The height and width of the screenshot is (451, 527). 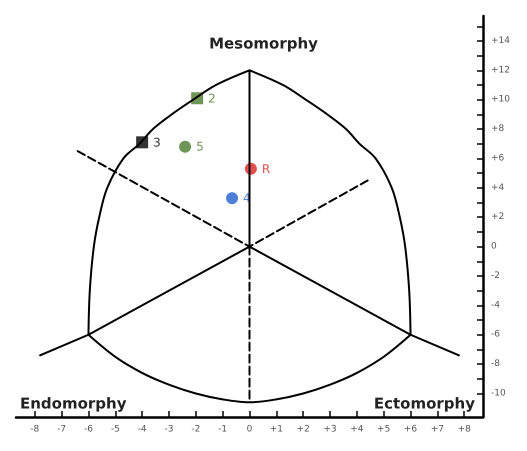 What do you see at coordinates (276, 429) in the screenshot?
I see `x-tick-label: +1` at bounding box center [276, 429].